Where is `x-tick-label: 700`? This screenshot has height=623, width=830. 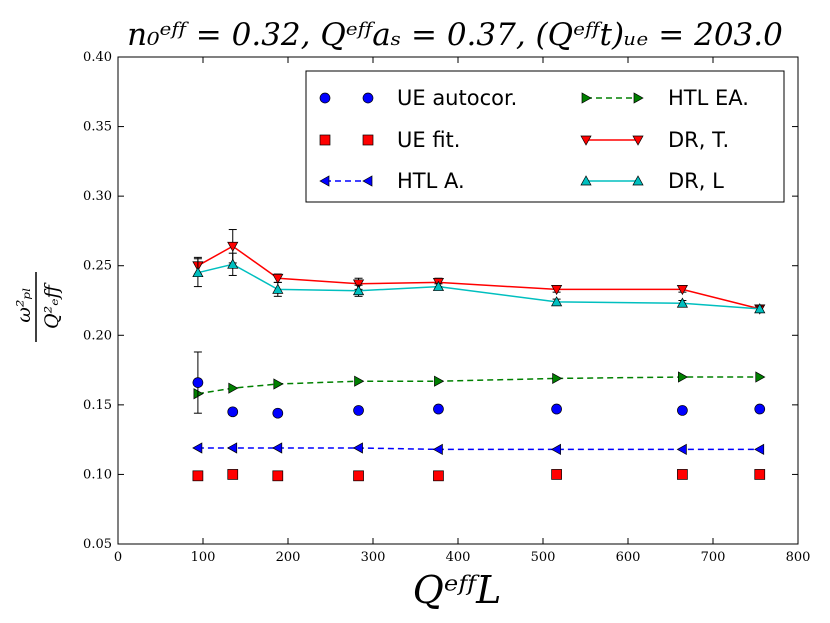
x-tick-label: 700 is located at coordinates (713, 557).